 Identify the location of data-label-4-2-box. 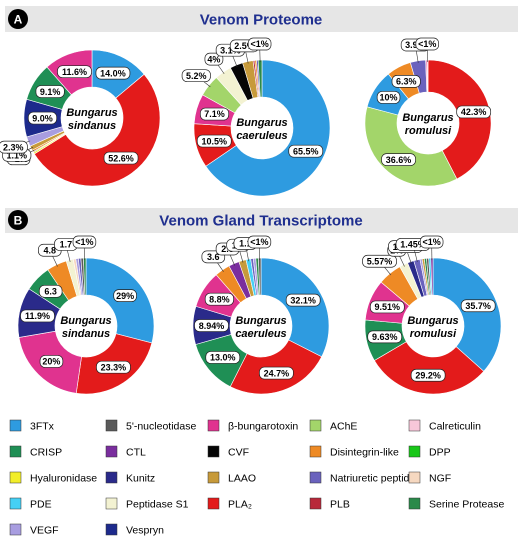
(51, 361).